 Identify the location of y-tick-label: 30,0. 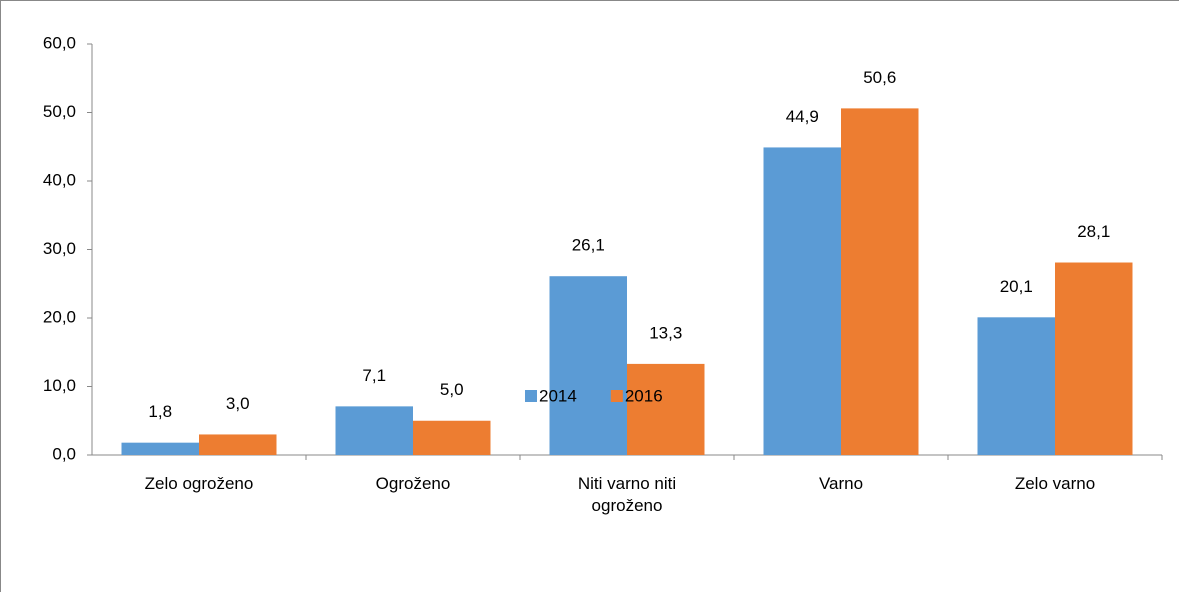
(59, 248).